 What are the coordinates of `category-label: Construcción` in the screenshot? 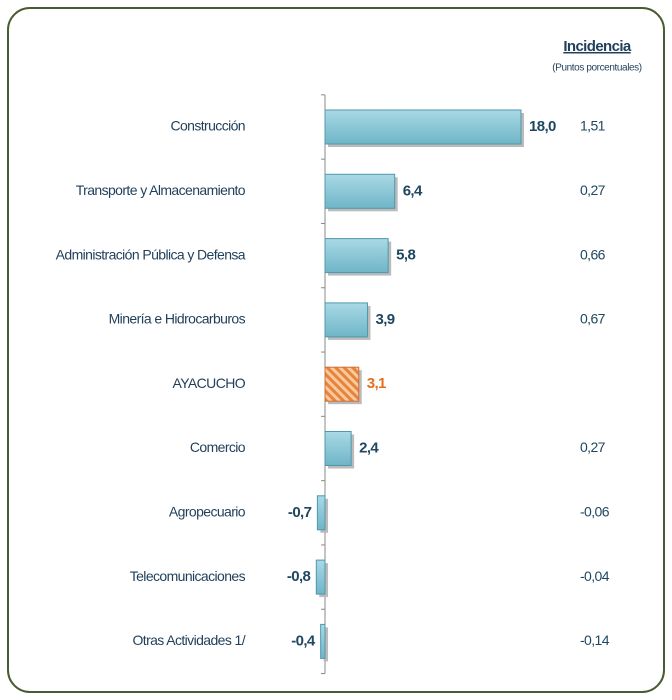 It's located at (207, 126).